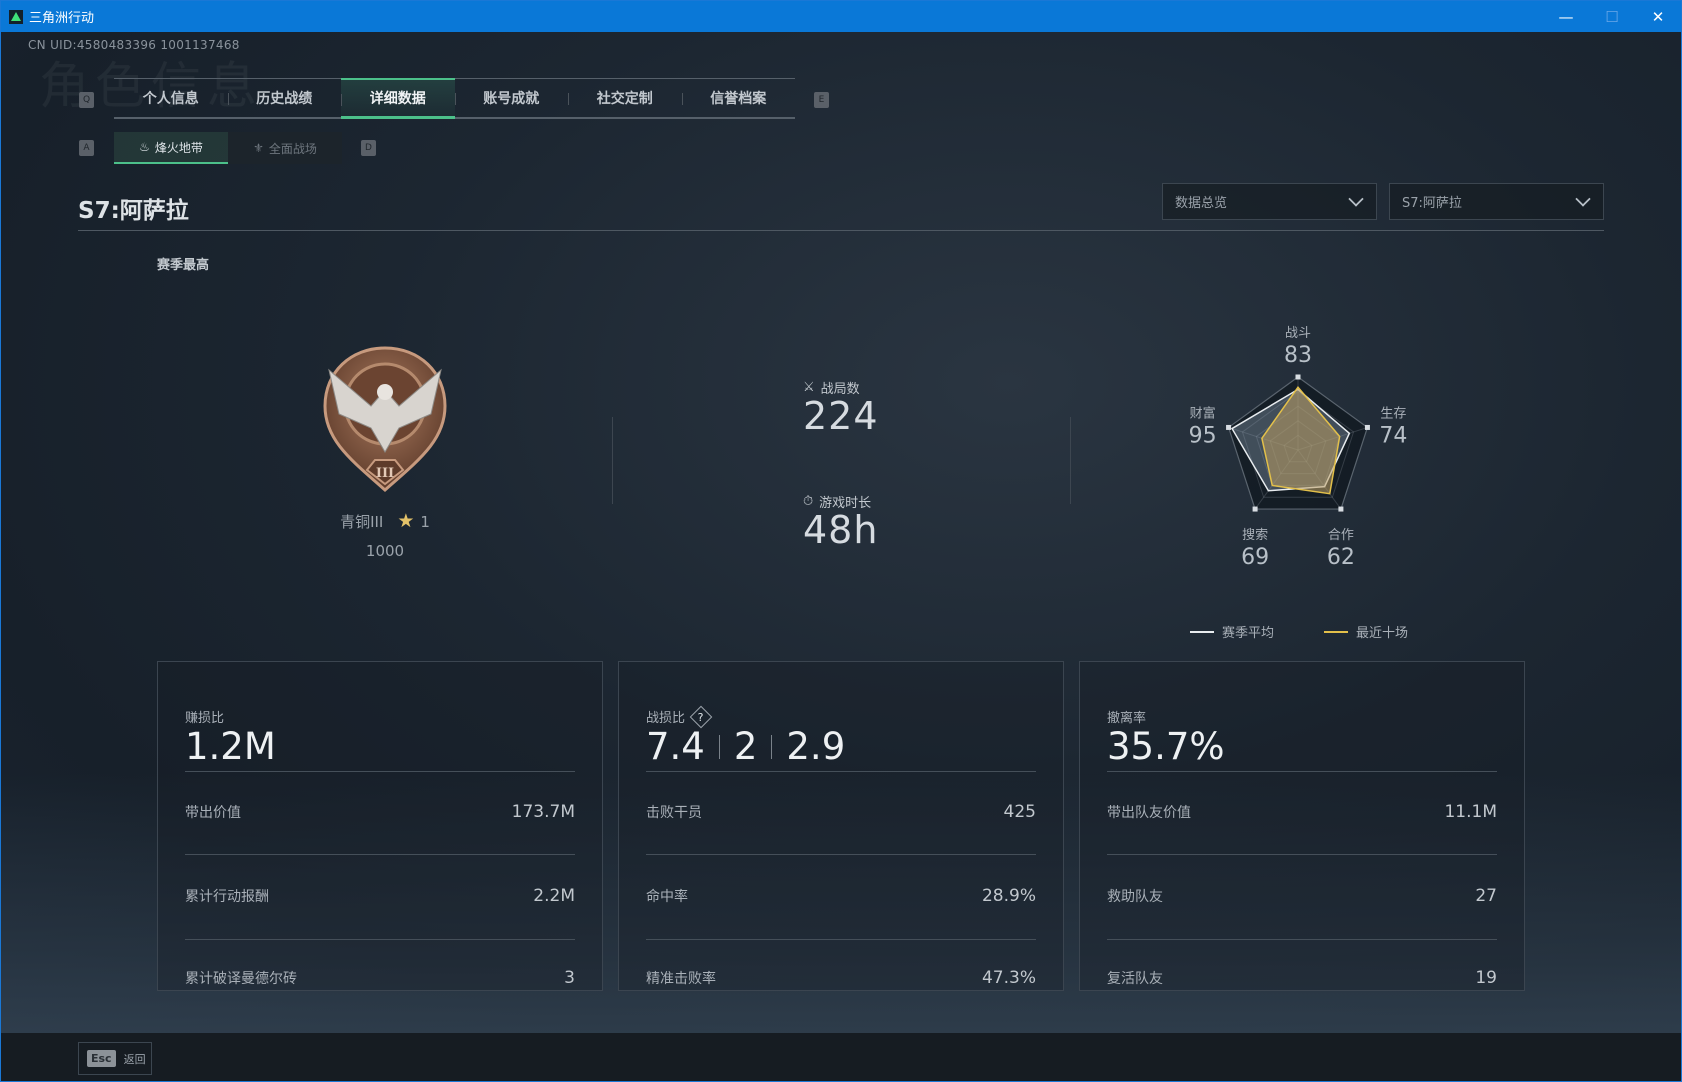 This screenshot has width=1682, height=1082. What do you see at coordinates (681, 979) in the screenshot?
I see `row-label: 精准击败率` at bounding box center [681, 979].